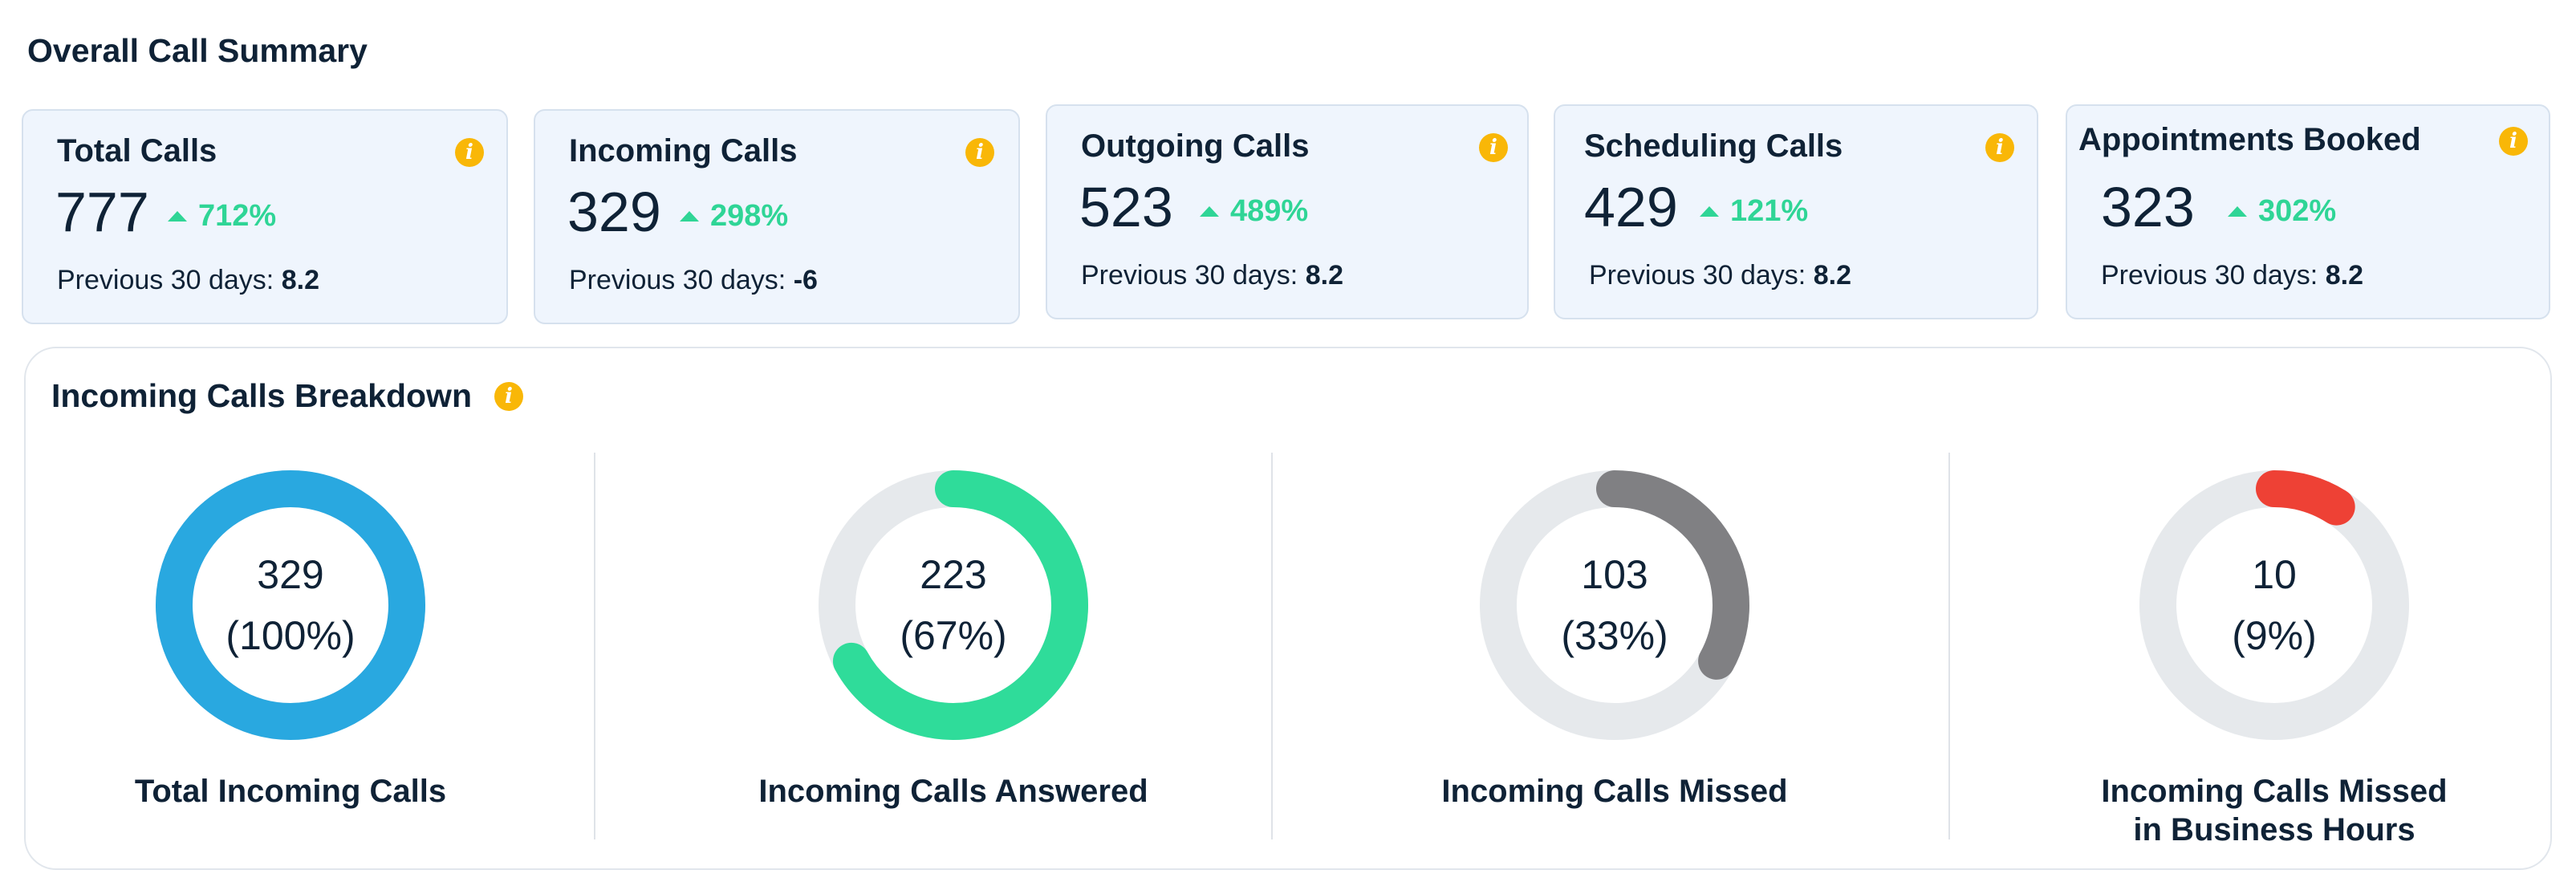 Image resolution: width=2576 pixels, height=882 pixels. I want to click on donut-percent: (67%), so click(953, 635).